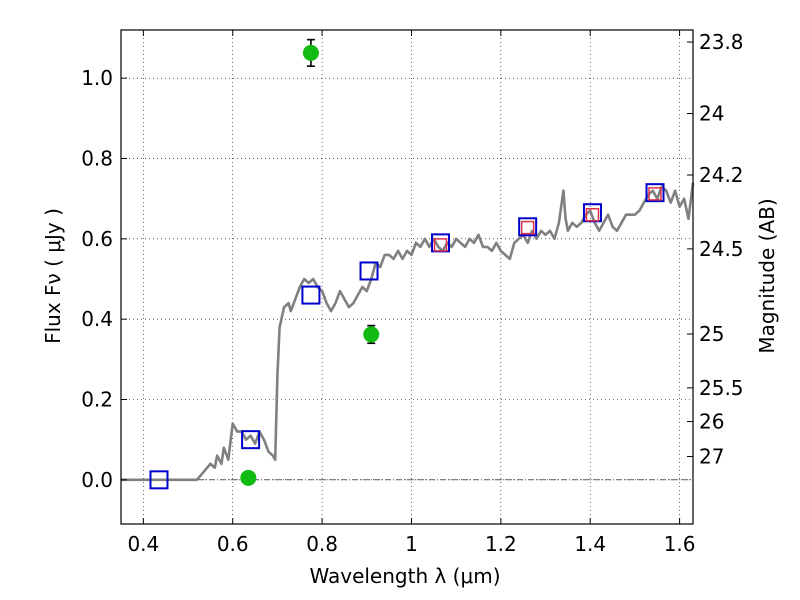 This screenshot has height=600, width=800. I want to click on y-tick-label: 0.0, so click(97, 480).